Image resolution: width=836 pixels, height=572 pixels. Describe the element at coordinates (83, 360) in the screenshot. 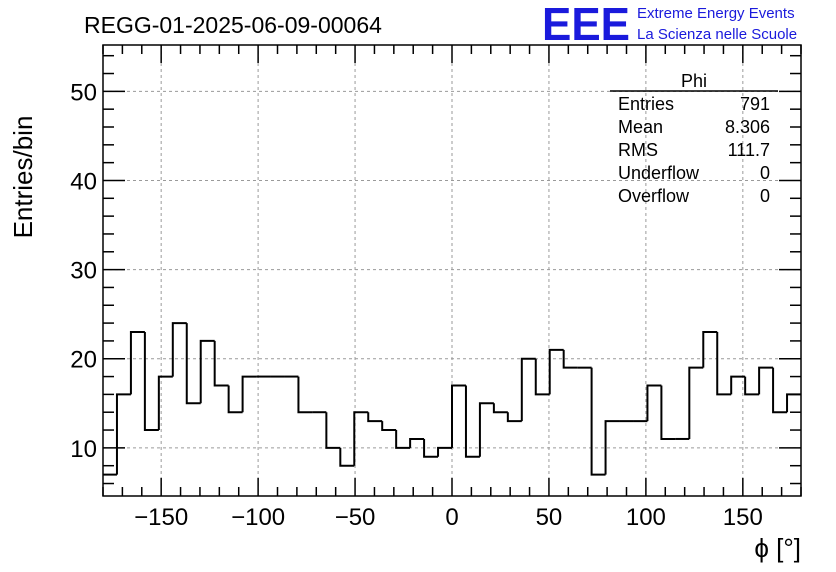

I see `y-tick-label: 20` at that location.